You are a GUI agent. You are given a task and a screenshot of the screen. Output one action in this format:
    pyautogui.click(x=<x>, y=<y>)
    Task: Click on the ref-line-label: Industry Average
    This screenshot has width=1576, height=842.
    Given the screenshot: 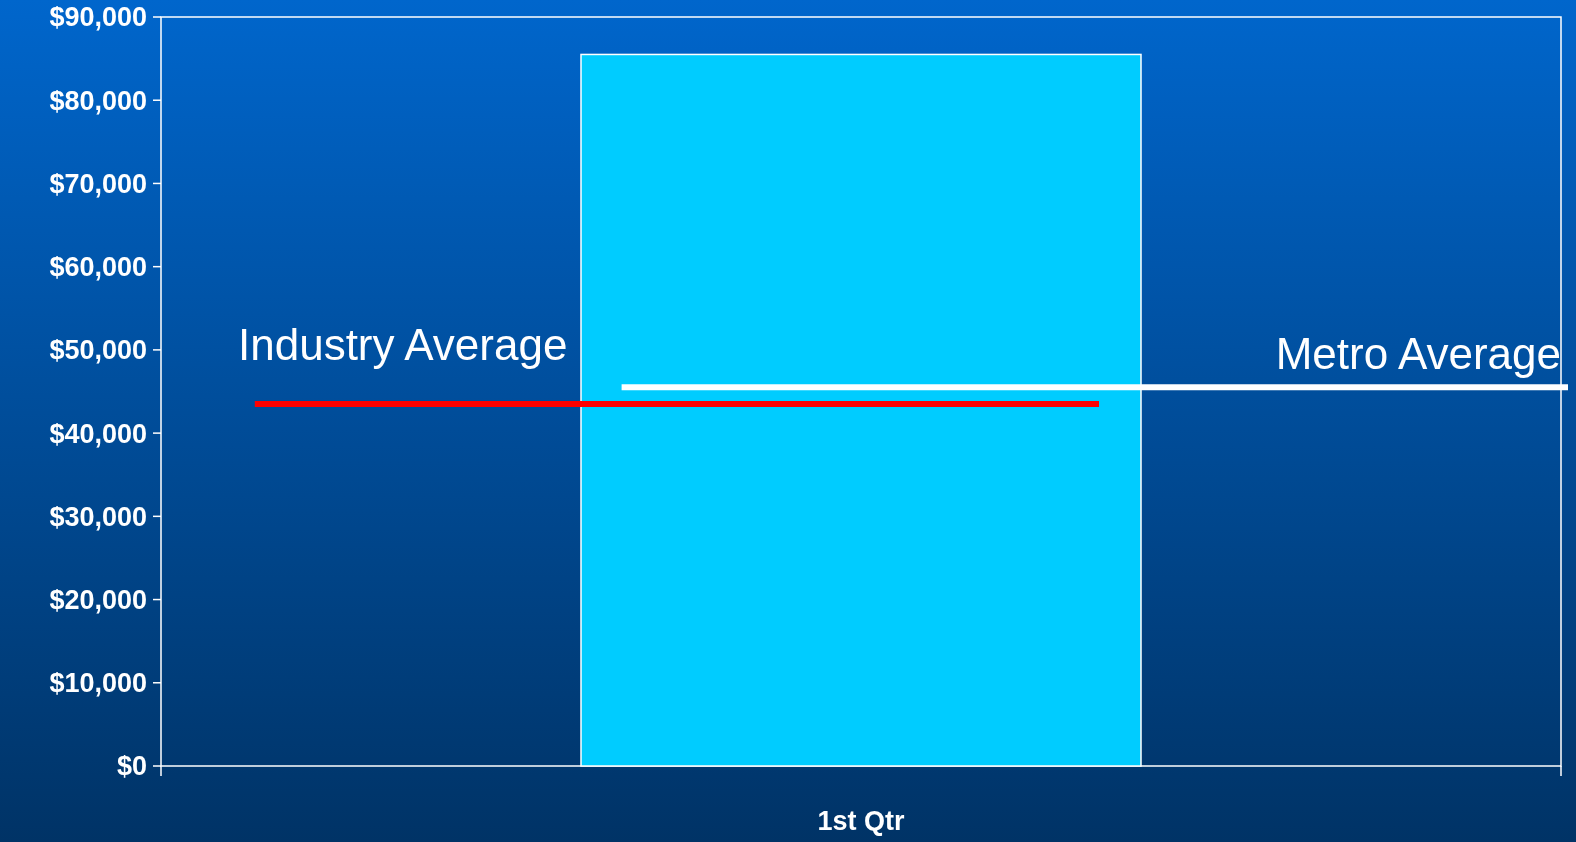 What is the action you would take?
    pyautogui.click(x=403, y=344)
    